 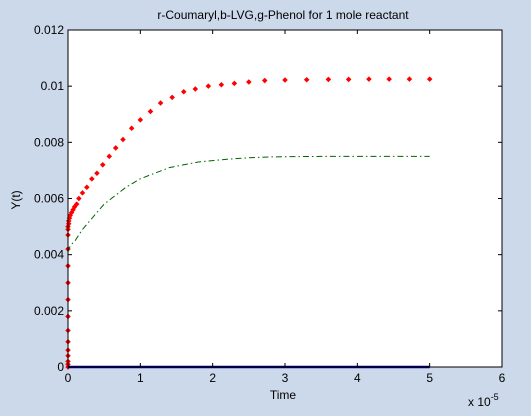 I want to click on y-tick-label: 0.012, so click(x=49, y=30).